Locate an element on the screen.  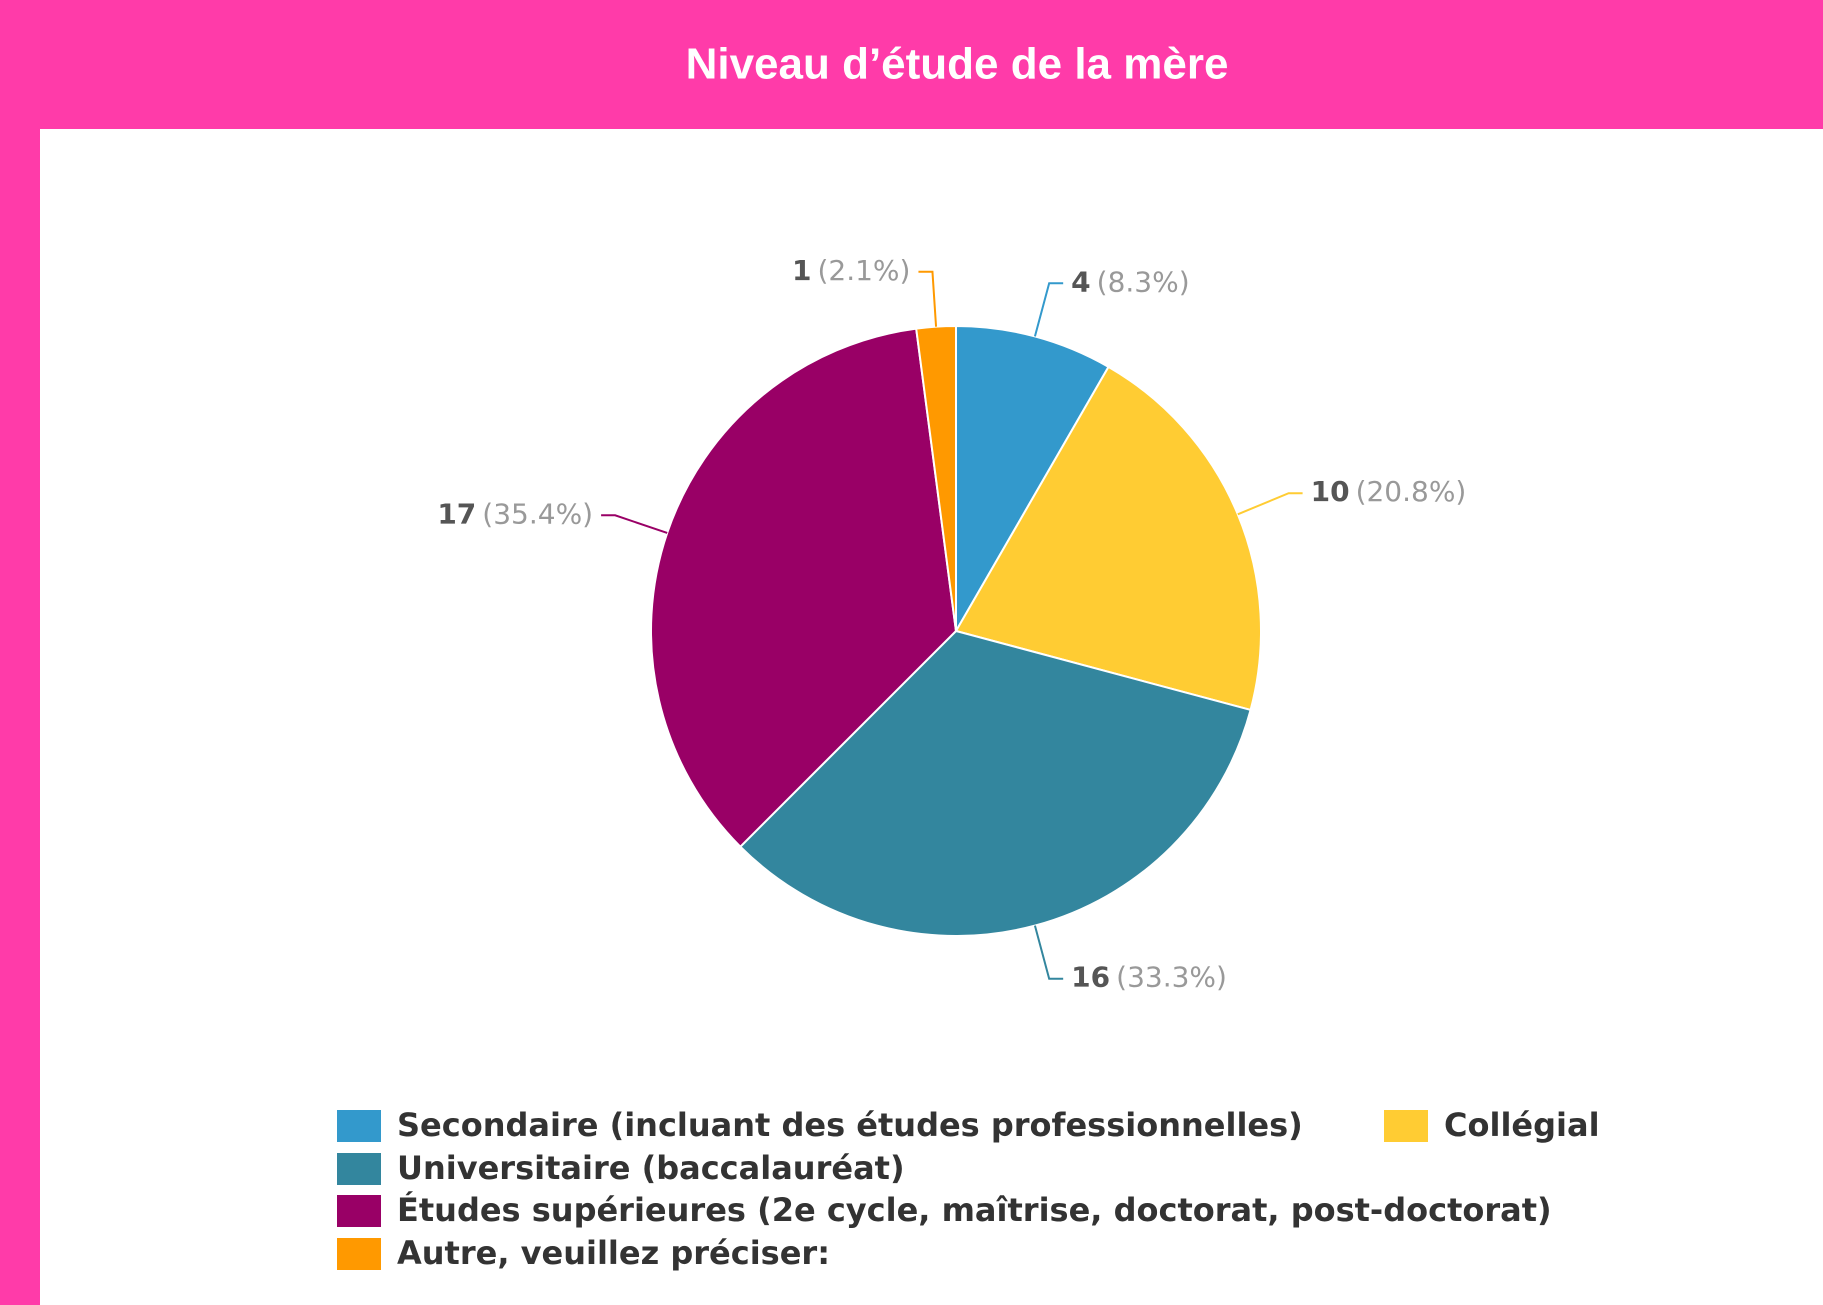
data-label: 16 (33.3%) is located at coordinates (1149, 977).